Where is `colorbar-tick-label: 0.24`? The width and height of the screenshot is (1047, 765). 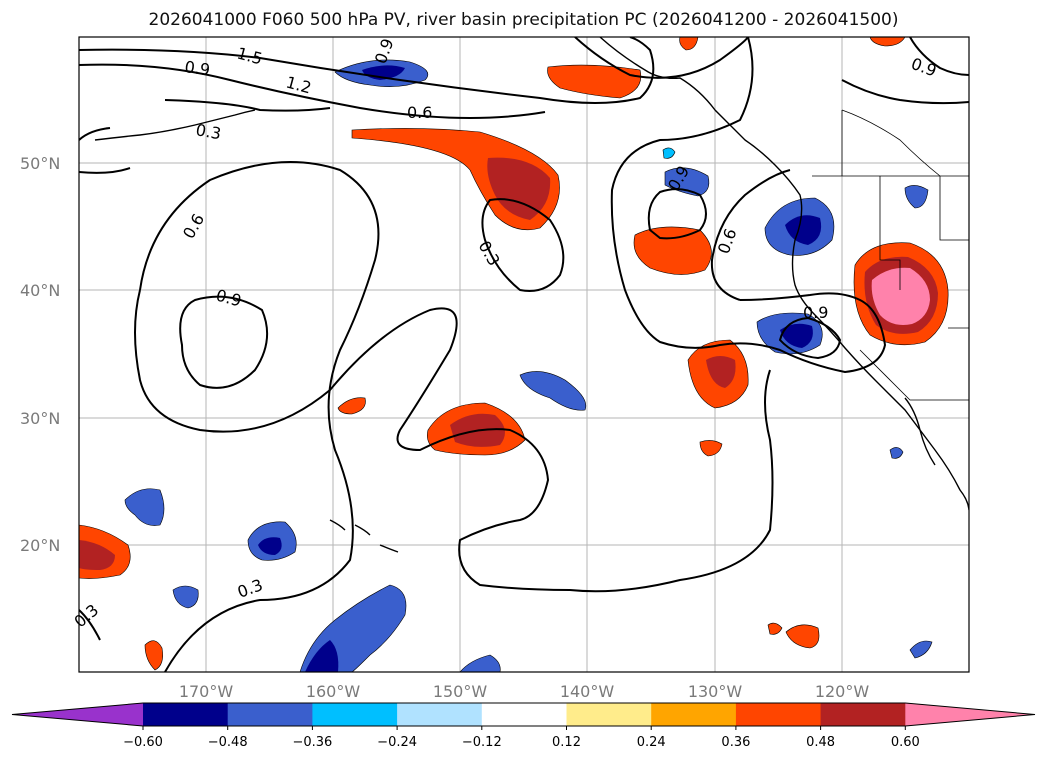 colorbar-tick-label: 0.24 is located at coordinates (651, 742).